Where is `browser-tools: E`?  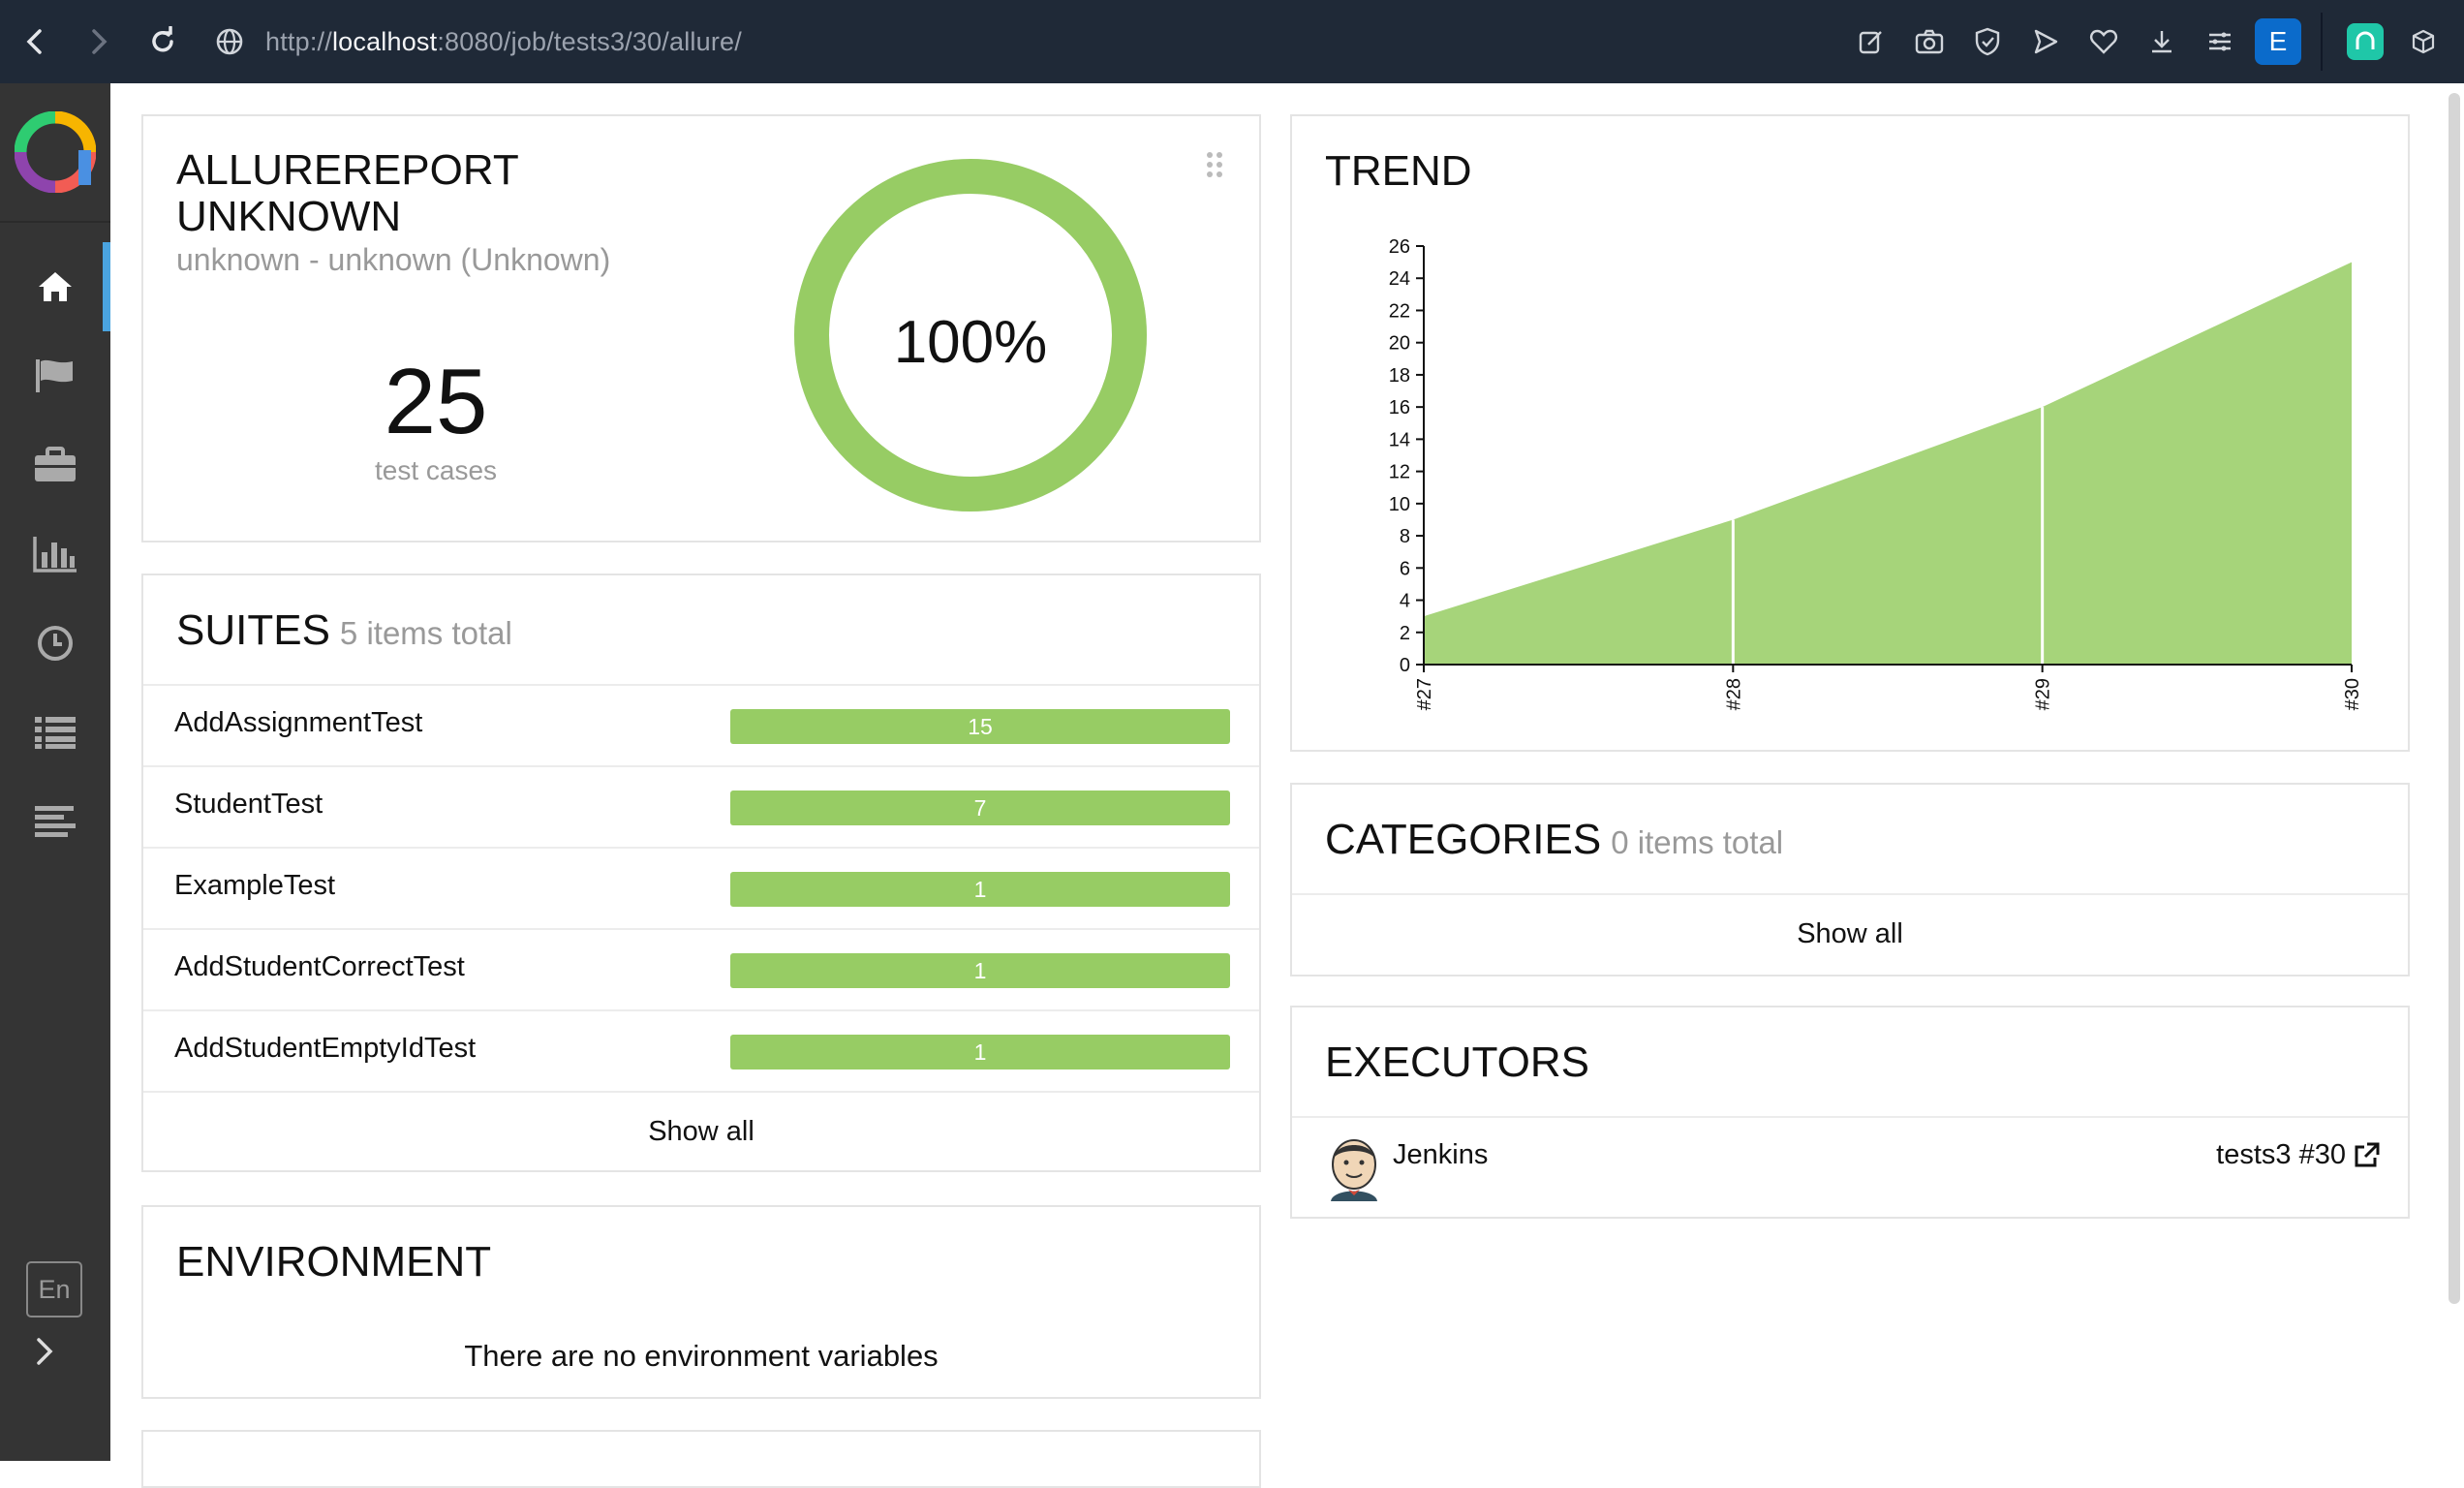 browser-tools: E is located at coordinates (2153, 41).